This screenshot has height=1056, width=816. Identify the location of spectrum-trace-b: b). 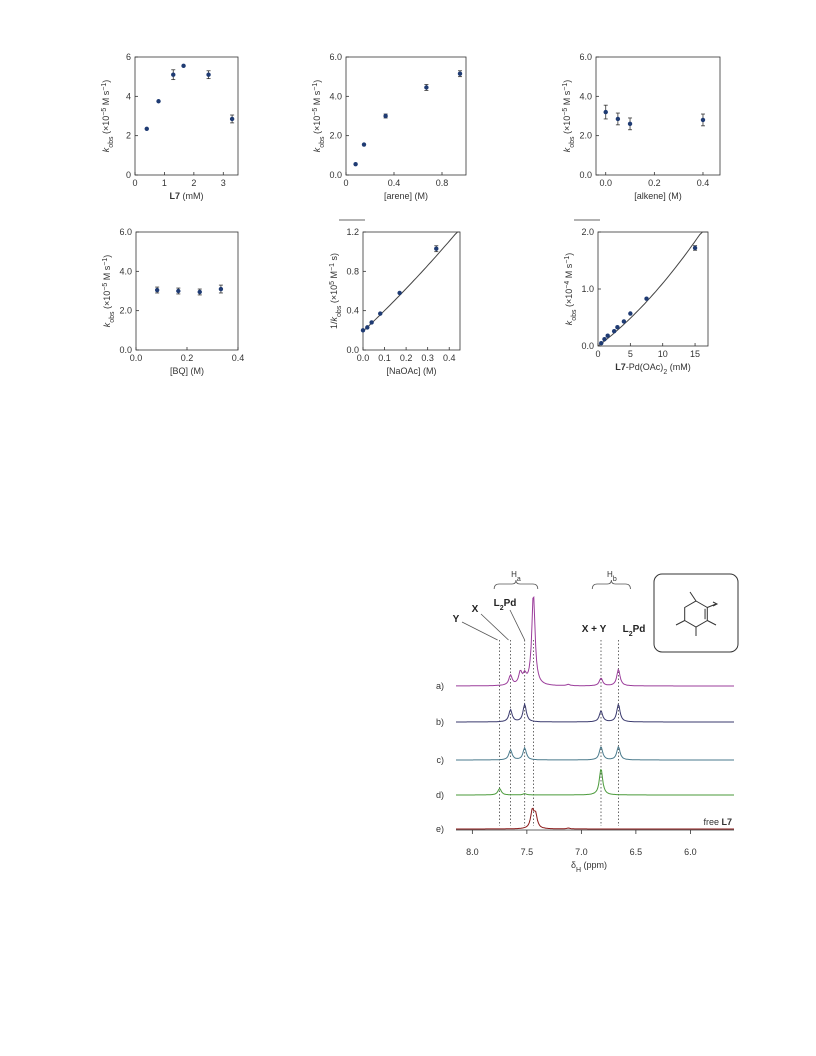
(585, 714).